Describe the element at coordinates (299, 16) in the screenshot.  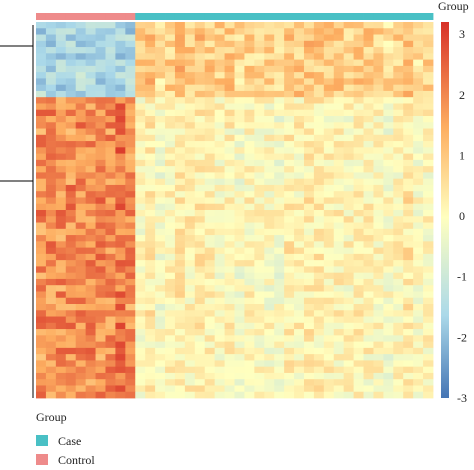
I see `column-annotation-cell` at that location.